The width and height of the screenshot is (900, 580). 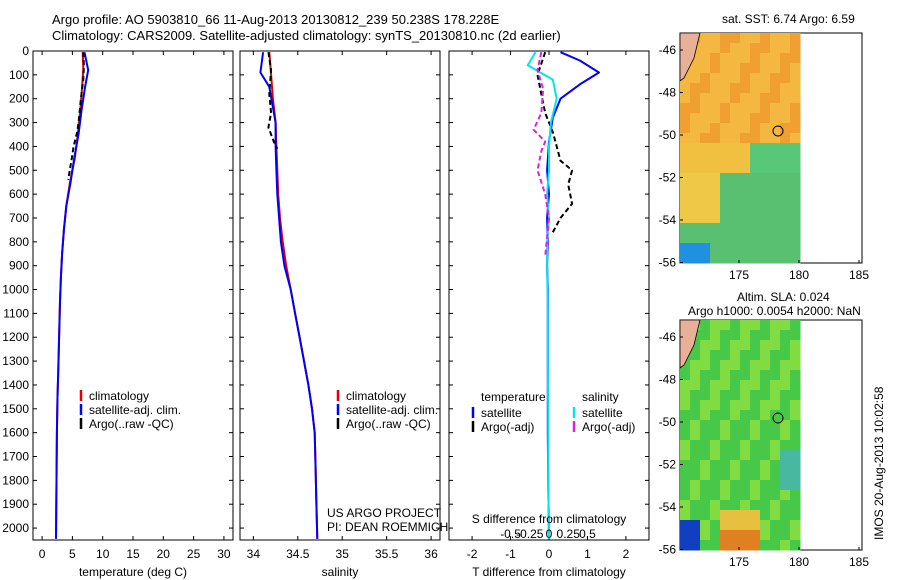 What do you see at coordinates (15, 528) in the screenshot?
I see `y-tick-label: 2000` at bounding box center [15, 528].